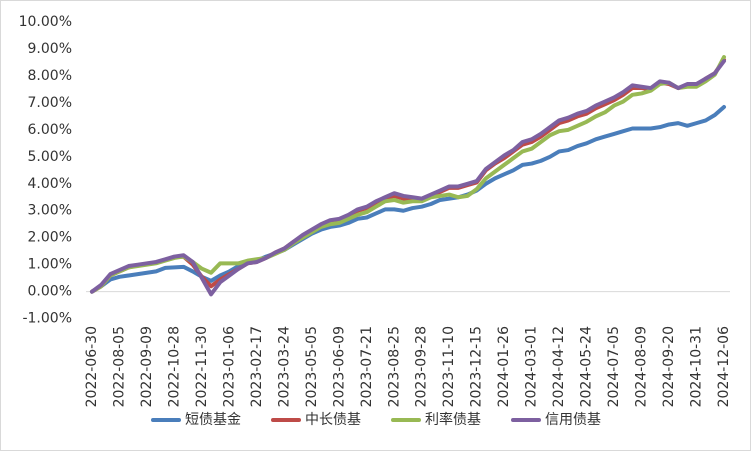  I want to click on legend-label: 短债基金, so click(213, 419).